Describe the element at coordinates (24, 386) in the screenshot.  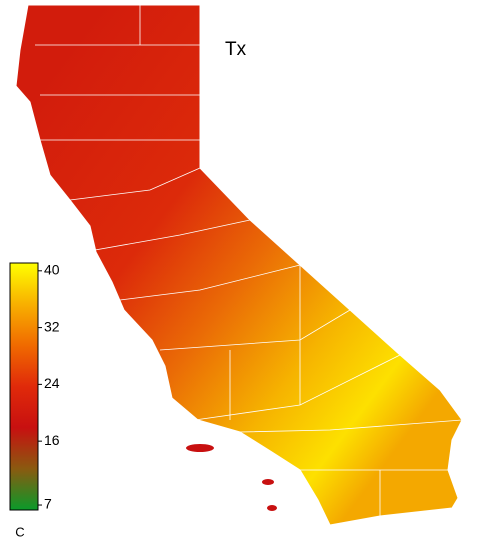
I see `colorbar` at that location.